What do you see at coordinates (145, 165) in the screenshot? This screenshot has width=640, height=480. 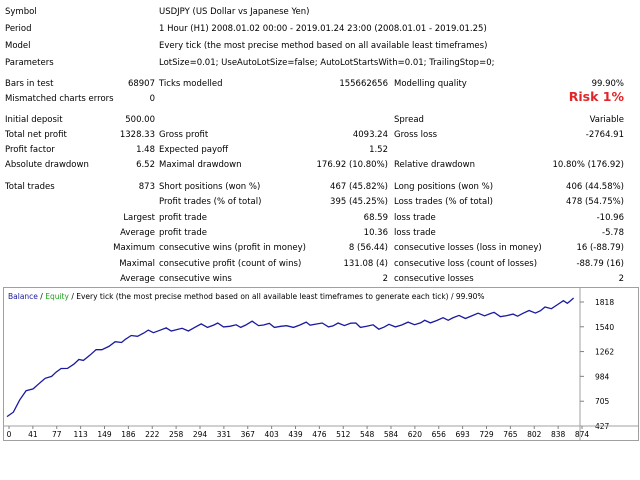 I see `abs-dd-value: 6.52` at bounding box center [145, 165].